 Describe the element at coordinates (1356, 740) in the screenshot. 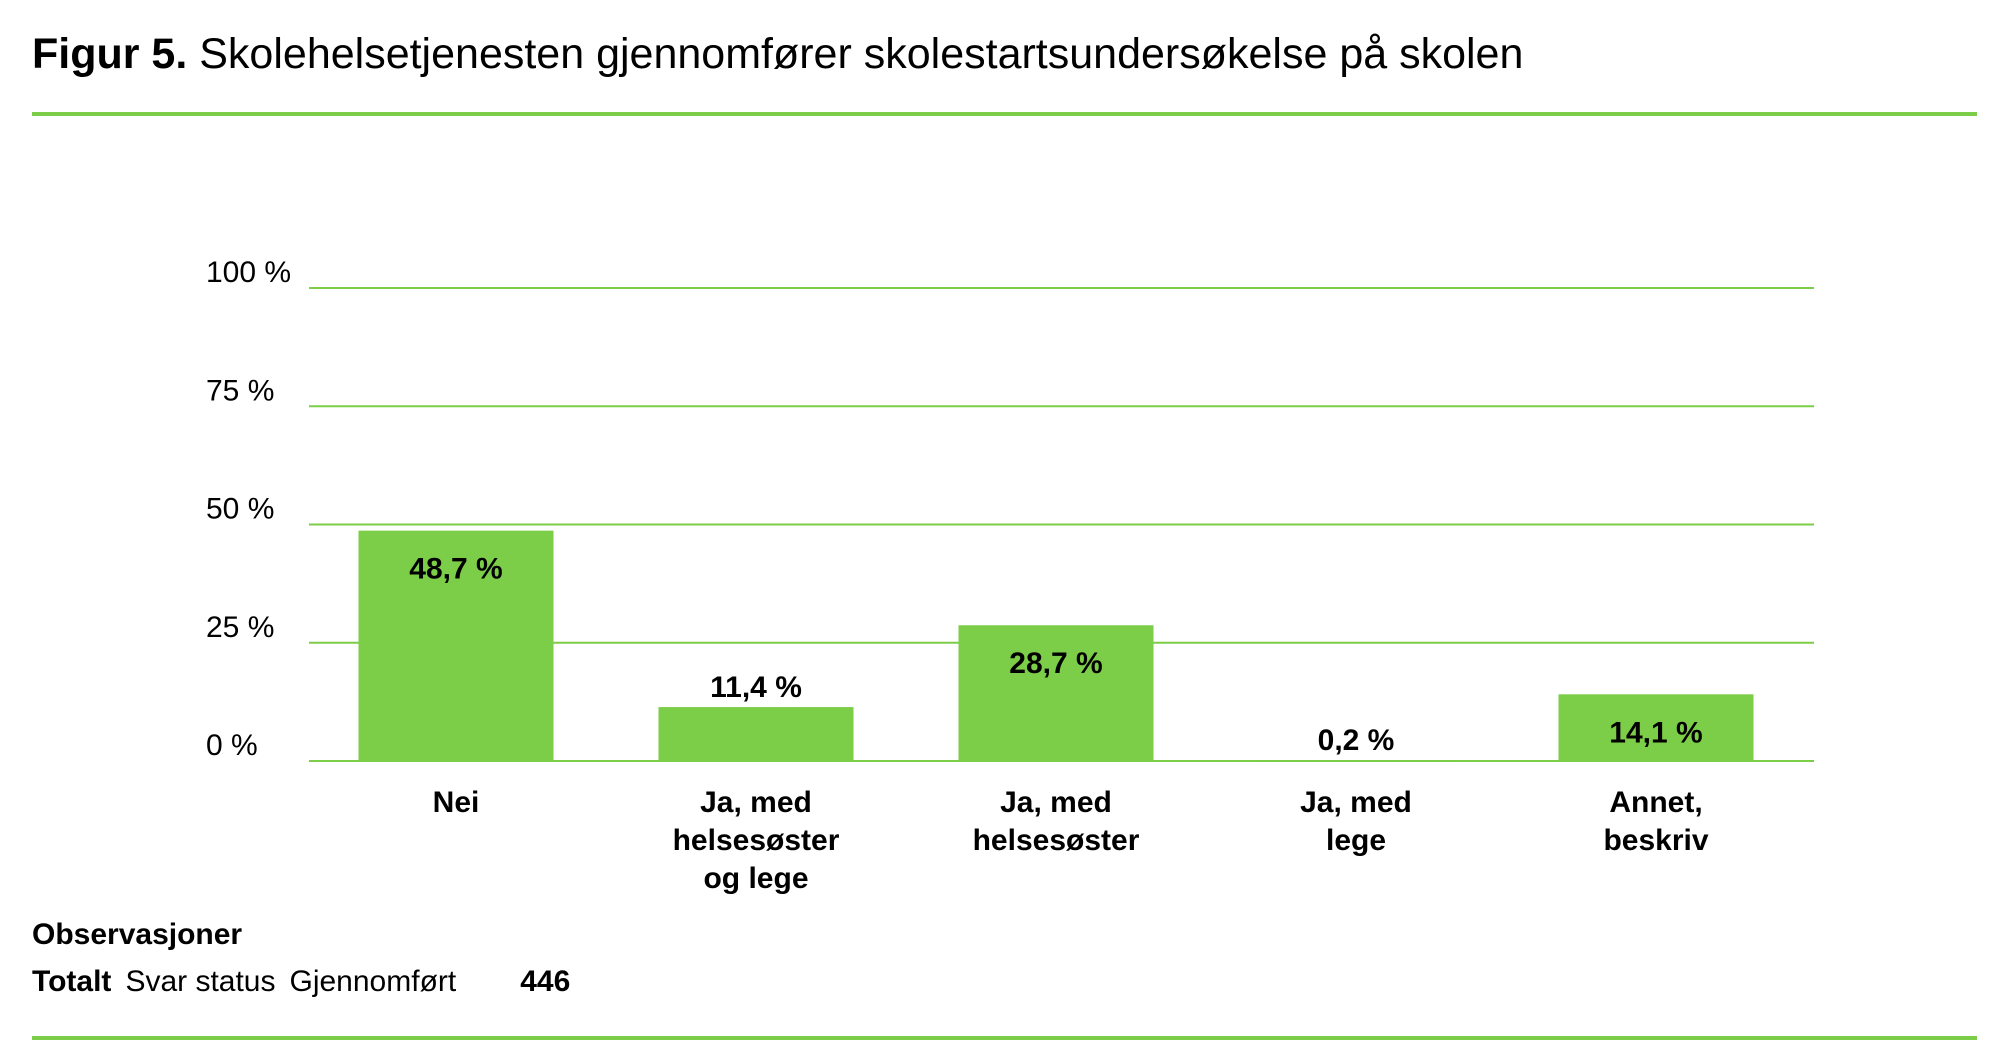

I see `data-label: 0,2 %` at that location.